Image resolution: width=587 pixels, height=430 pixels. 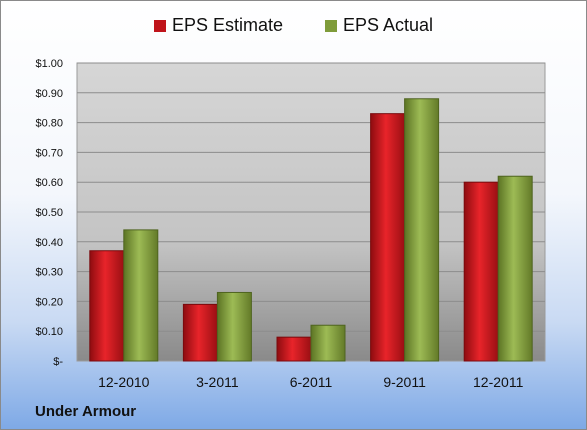 What do you see at coordinates (234, 326) in the screenshot?
I see `bar-eps-actual-3-2011` at bounding box center [234, 326].